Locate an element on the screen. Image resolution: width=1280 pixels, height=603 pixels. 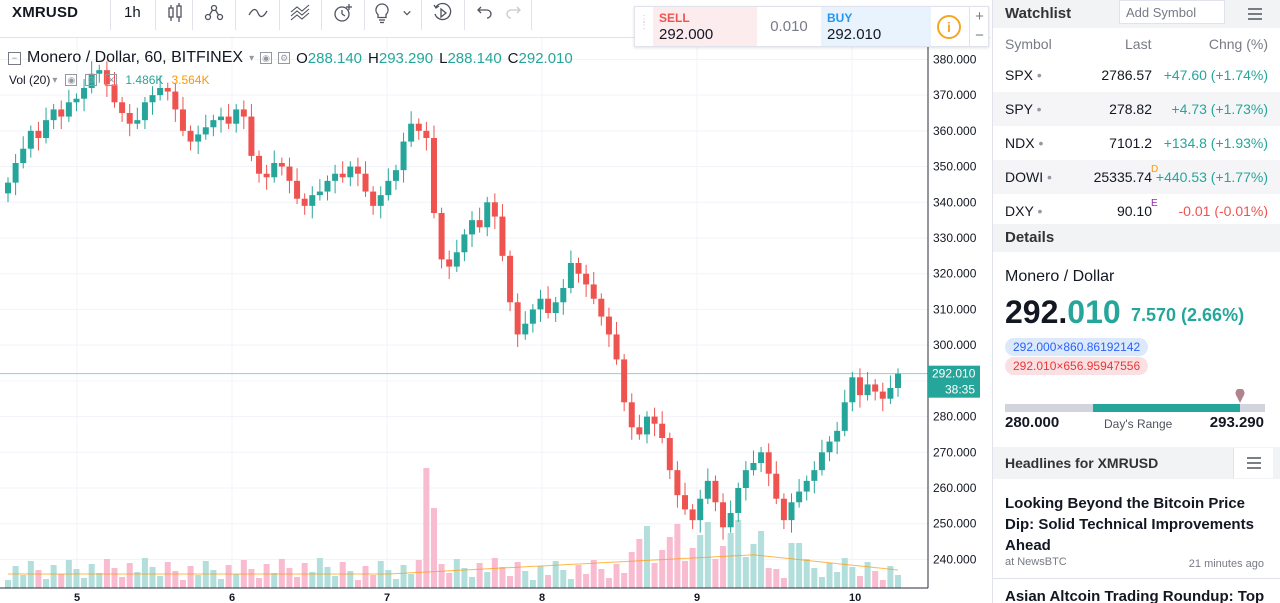
sell-label: SELL is located at coordinates (674, 18).